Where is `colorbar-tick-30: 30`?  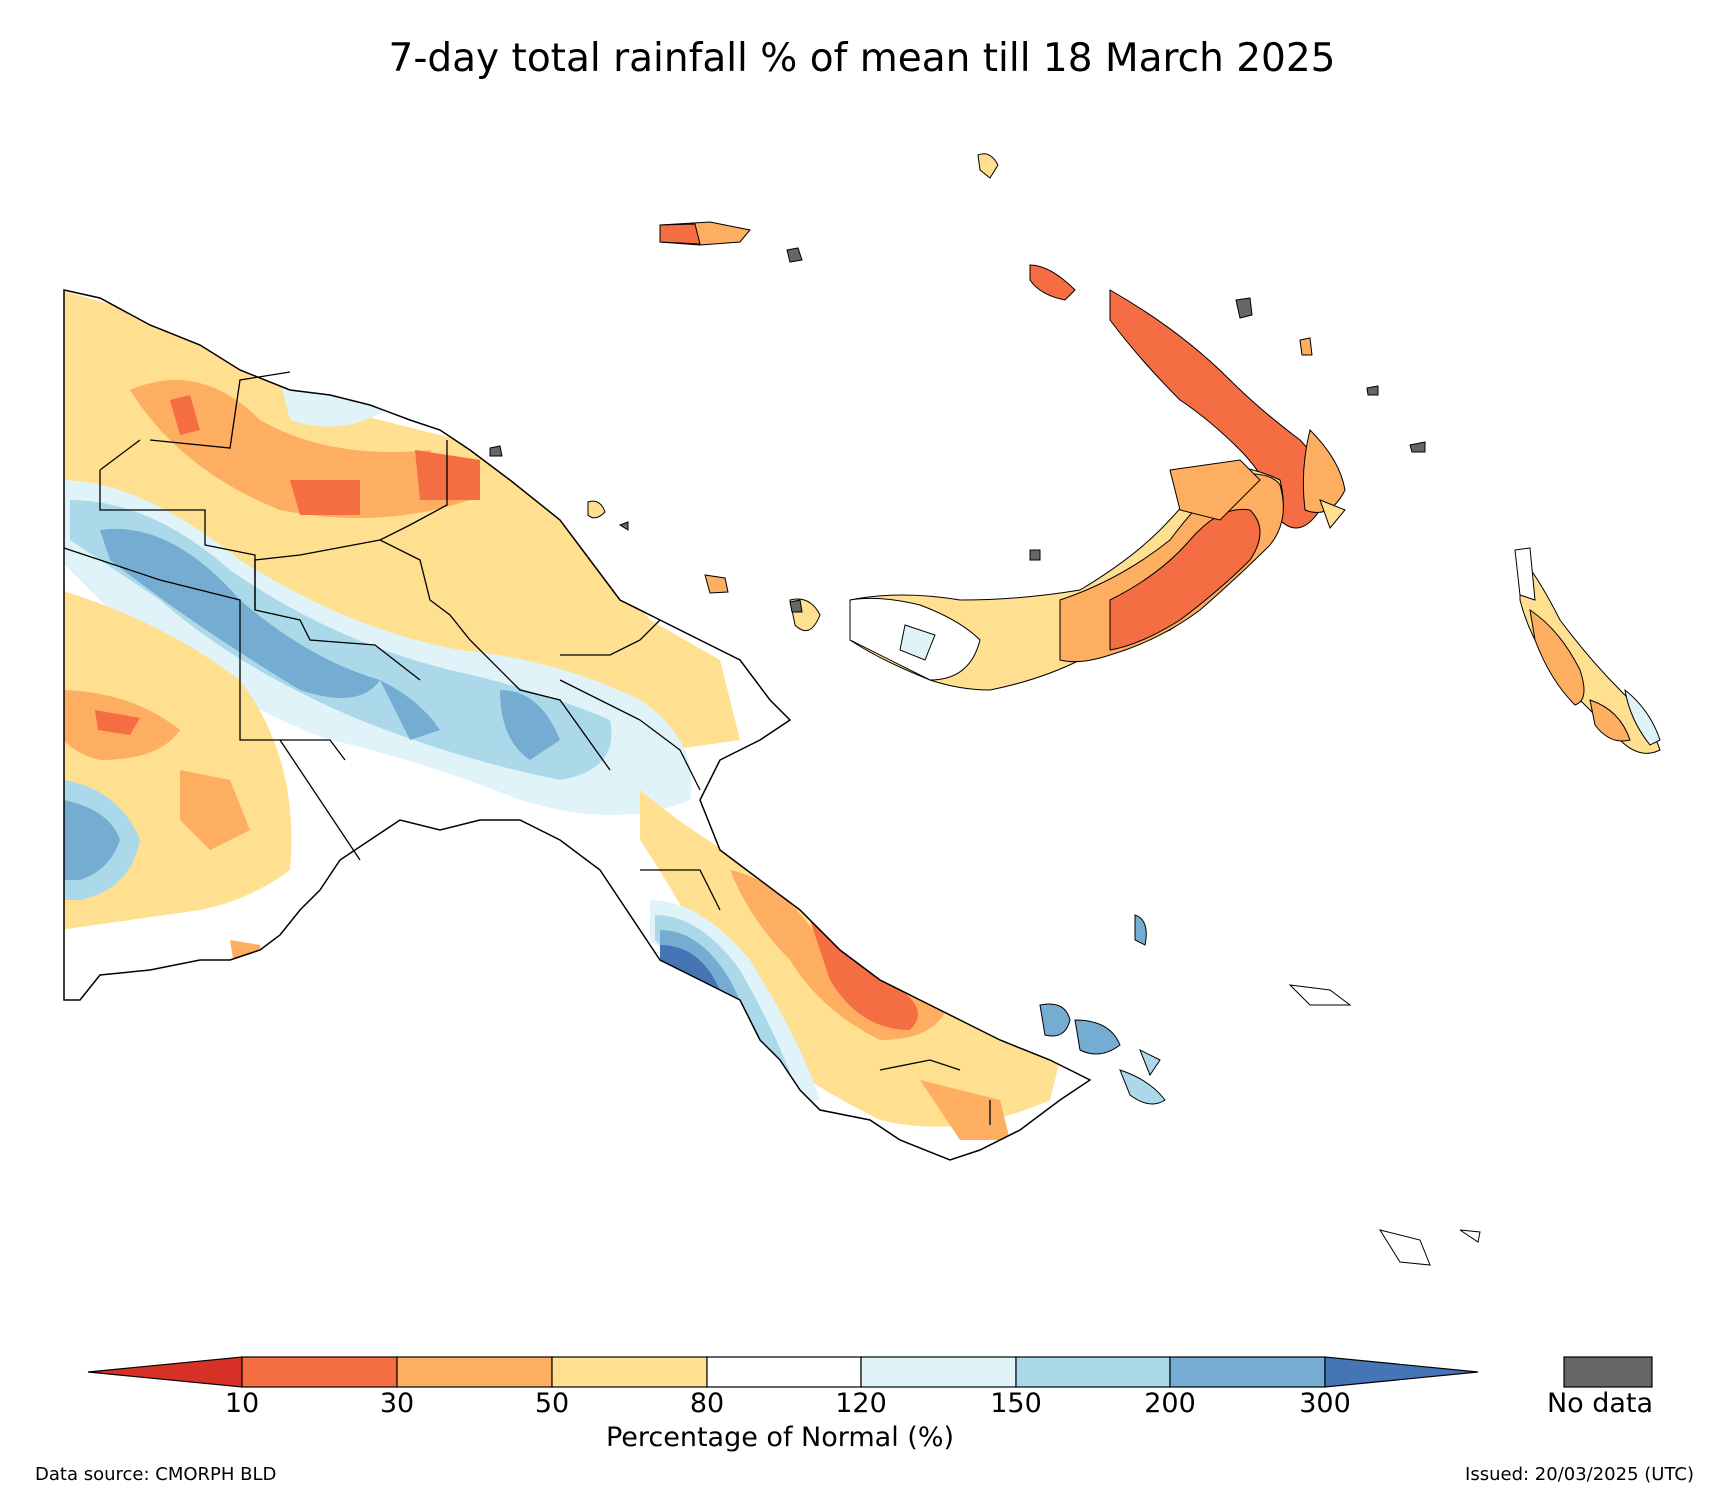
colorbar-tick-30: 30 is located at coordinates (397, 1403).